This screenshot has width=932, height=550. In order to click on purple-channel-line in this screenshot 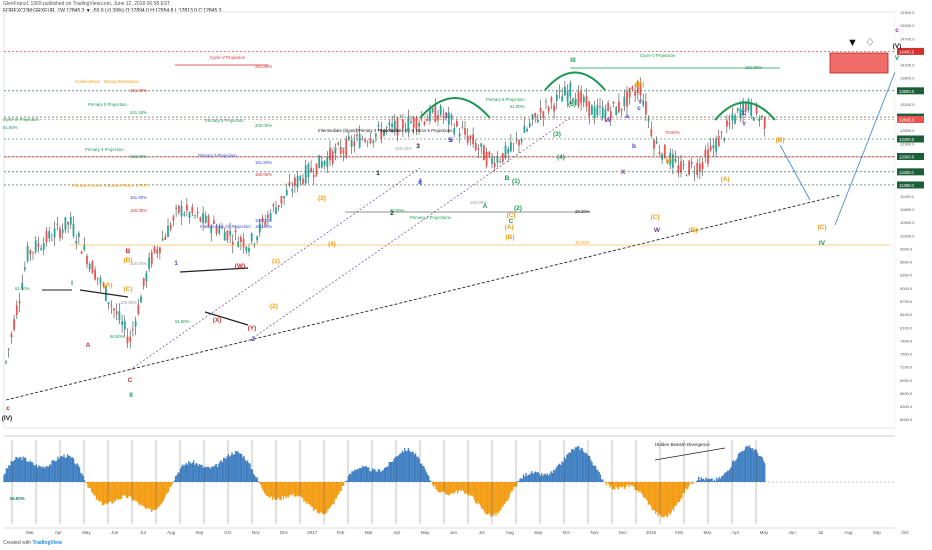, I will do `click(410, 229)`.